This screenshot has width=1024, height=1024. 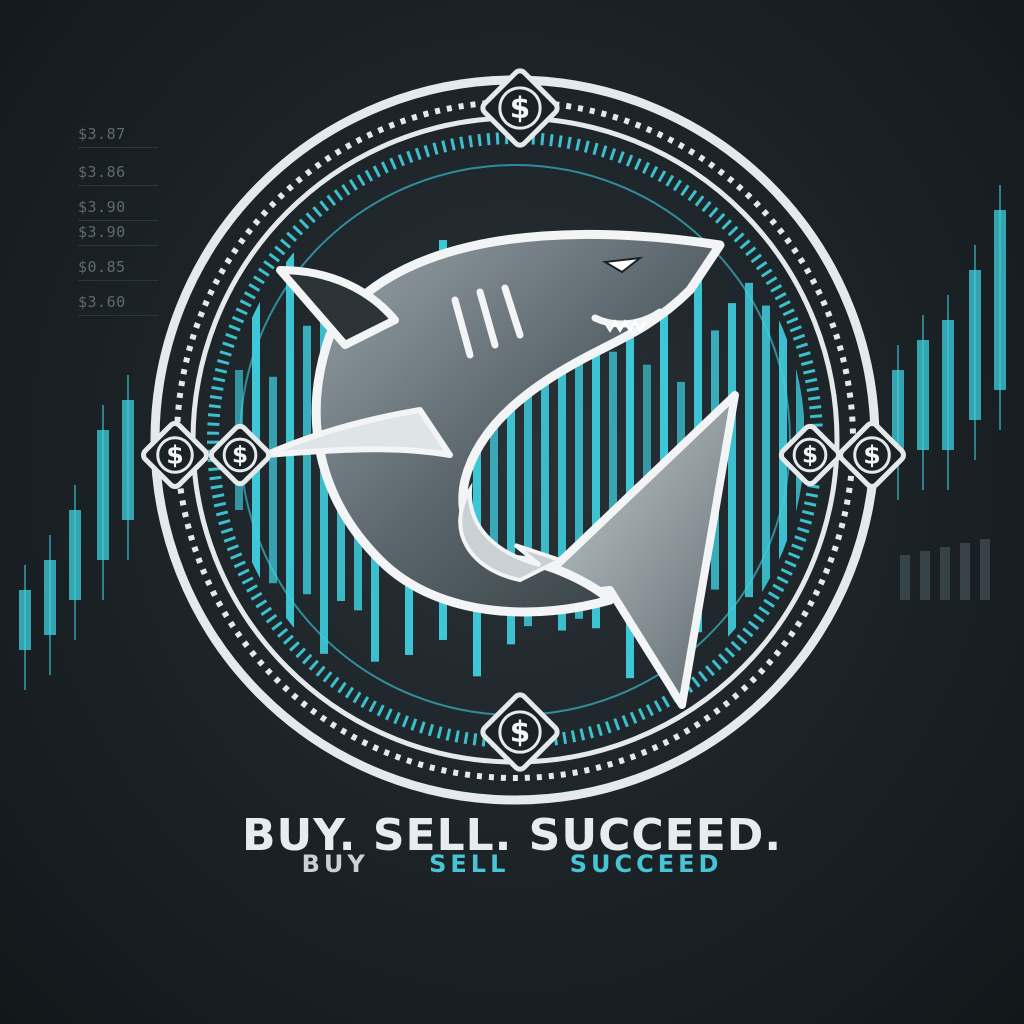 I want to click on price-label: $3.60, so click(x=118, y=304).